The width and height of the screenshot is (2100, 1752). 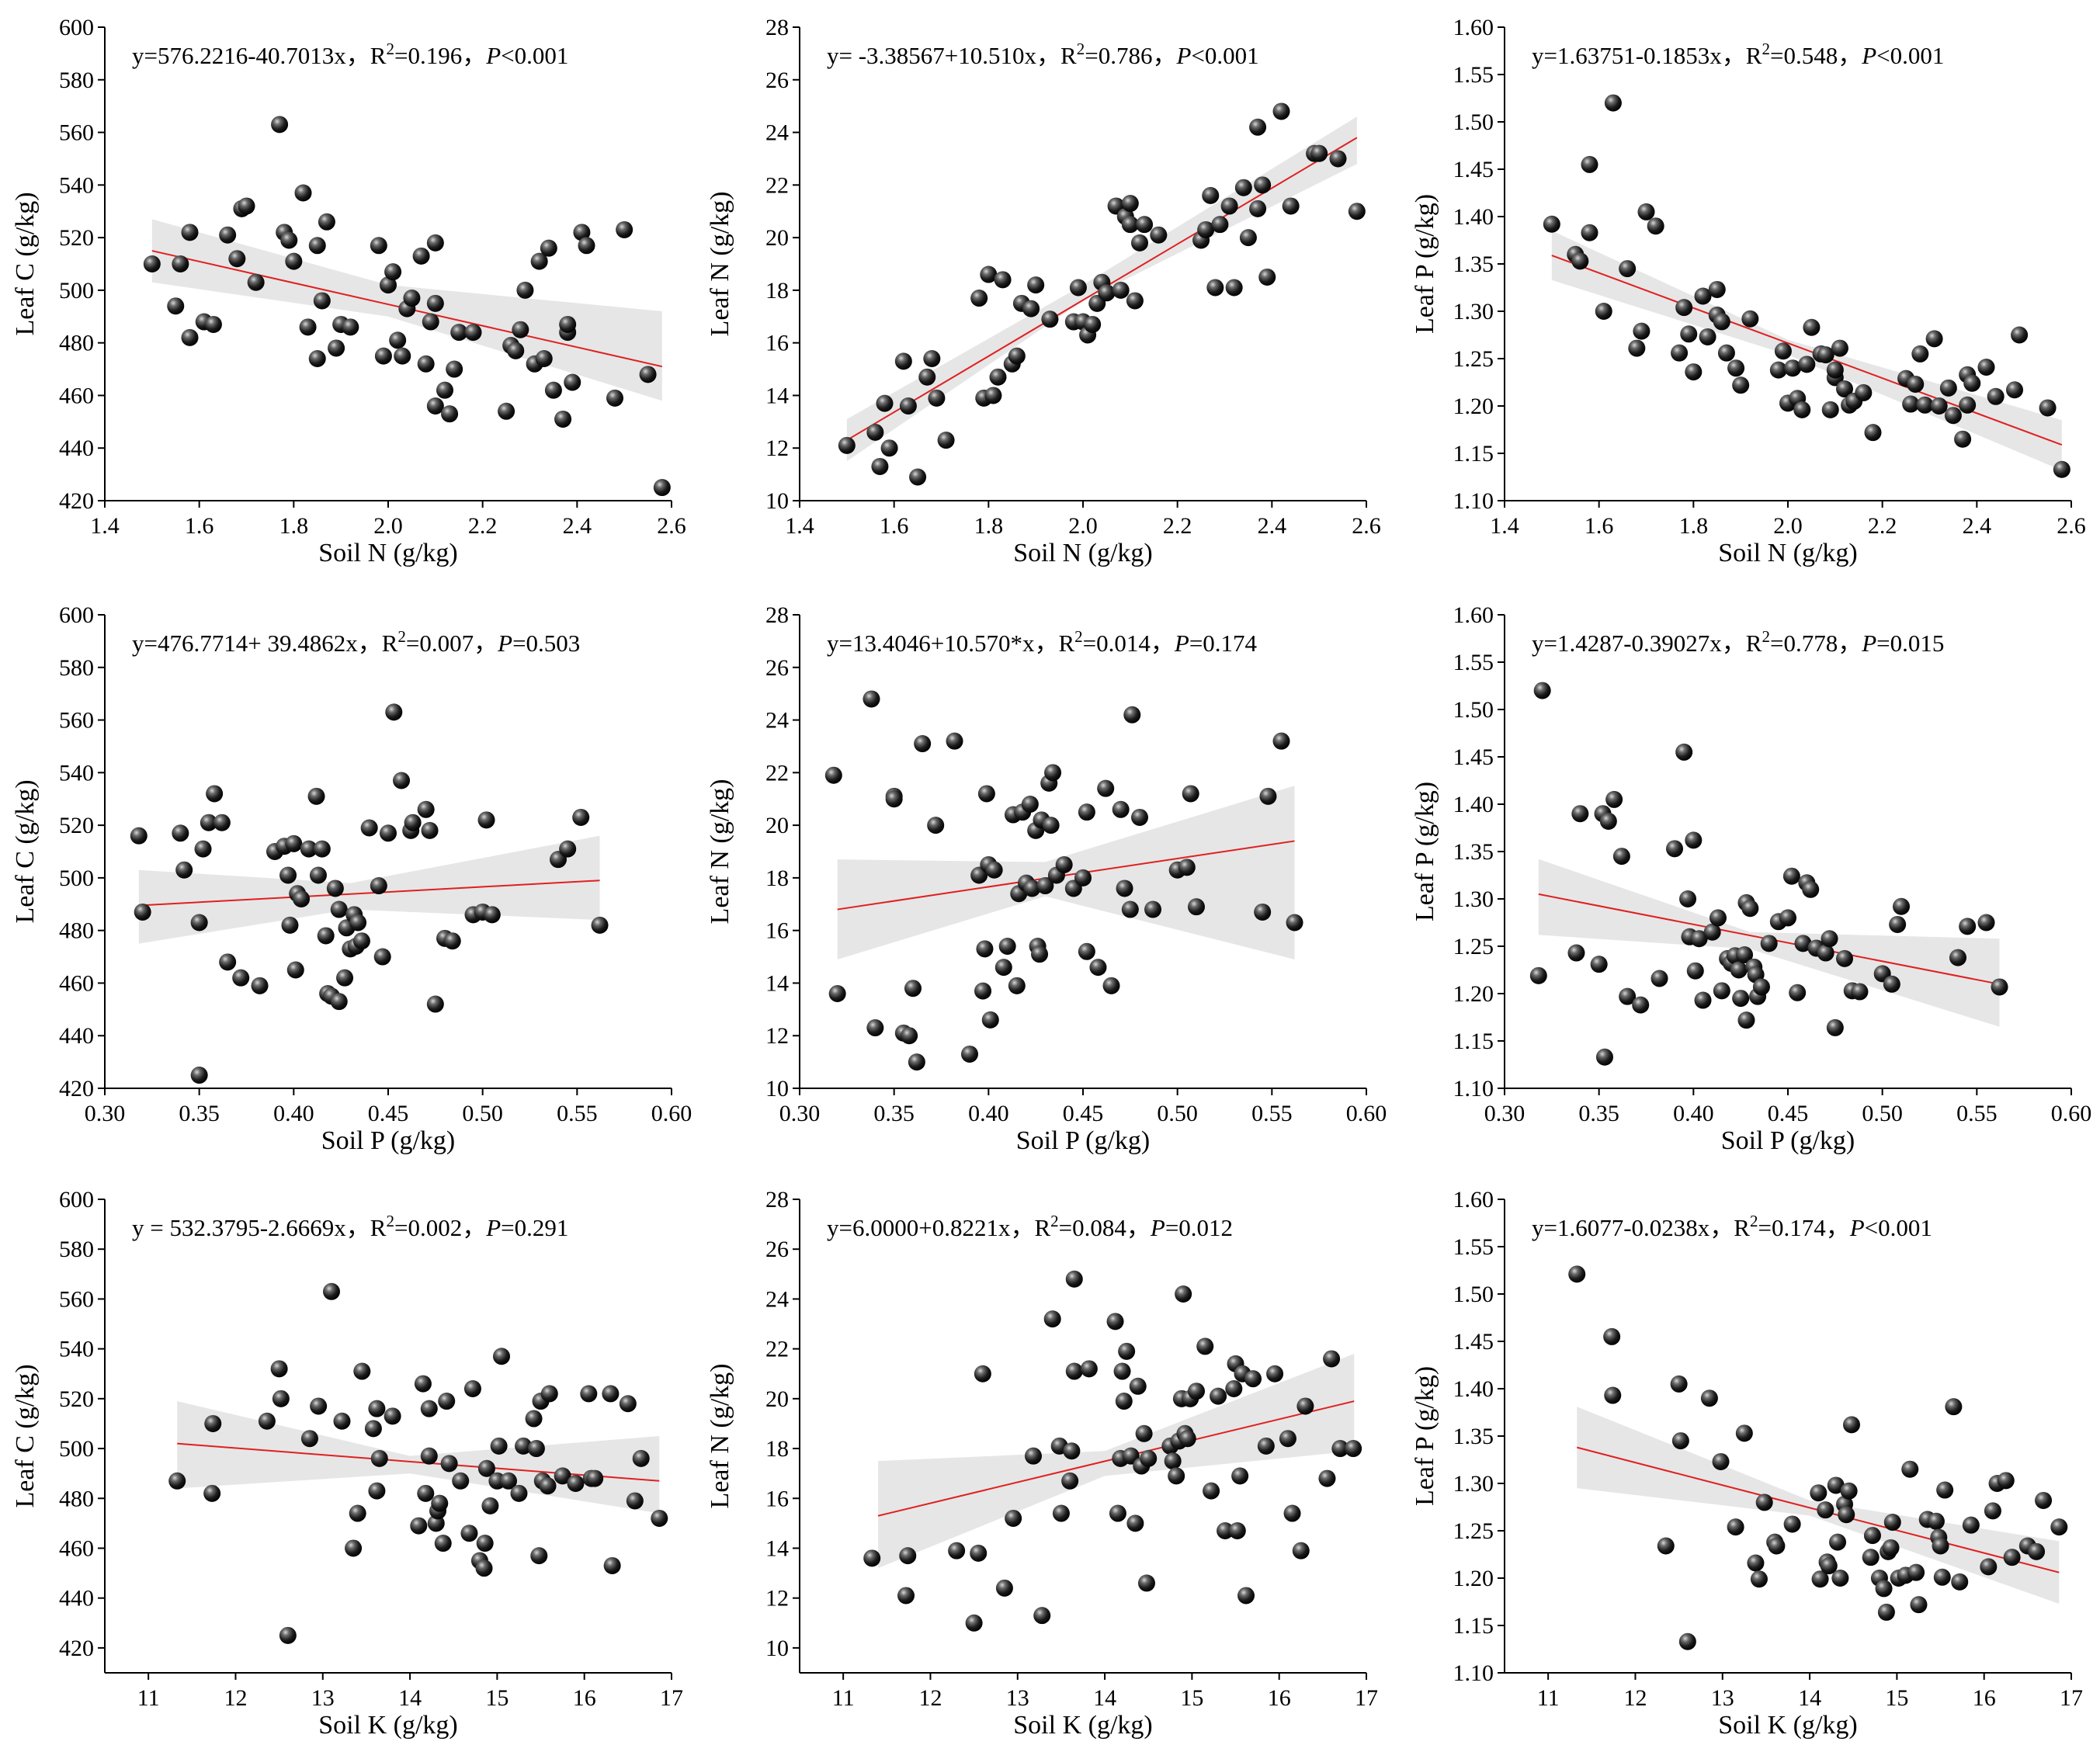 I want to click on x-tick-label: 15, so click(x=1191, y=1698).